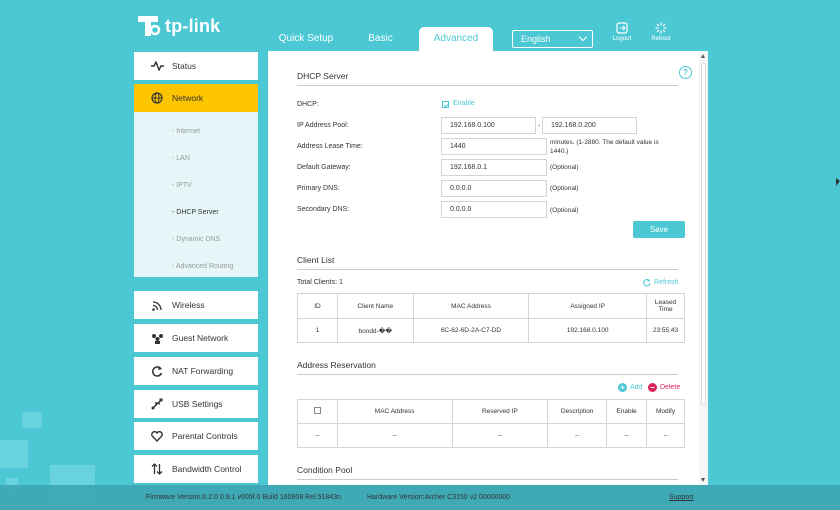 Image resolution: width=840 pixels, height=510 pixels. Describe the element at coordinates (703, 234) in the screenshot. I see `scrollbar-thumb` at that location.